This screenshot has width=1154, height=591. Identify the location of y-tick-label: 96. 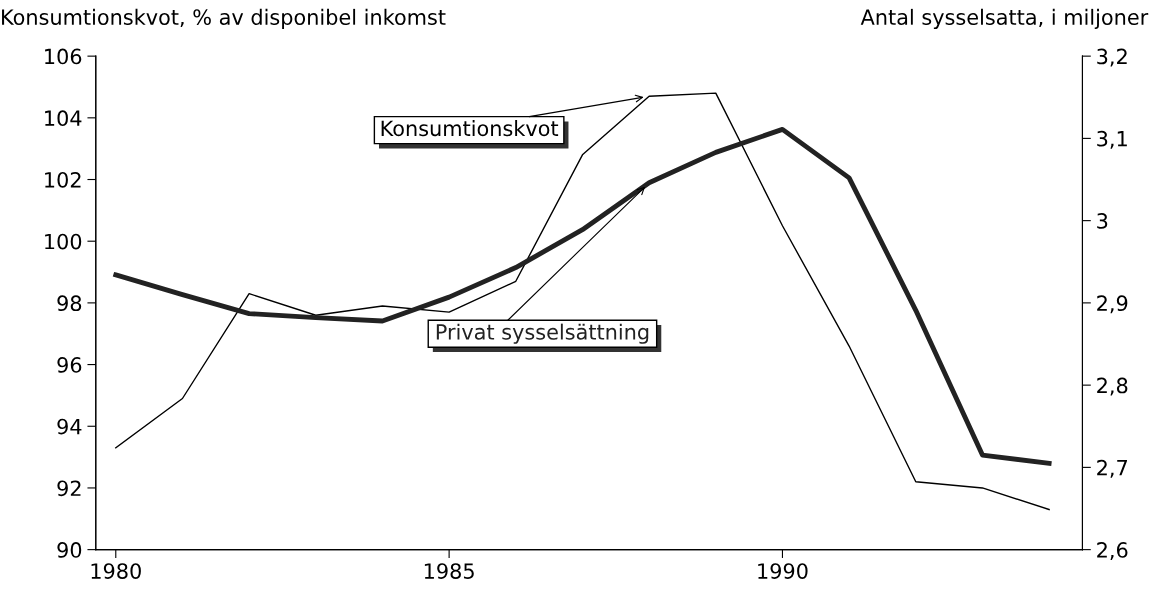
(69, 365).